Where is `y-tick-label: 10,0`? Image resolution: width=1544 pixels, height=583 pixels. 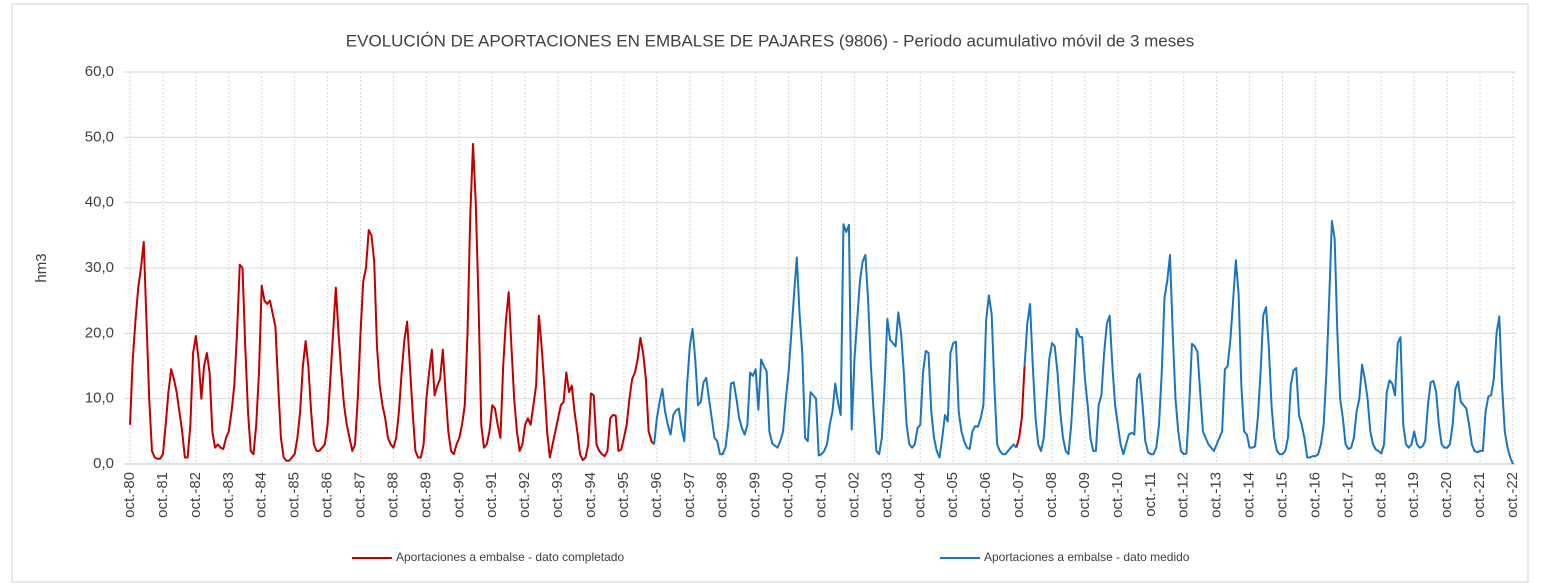 y-tick-label: 10,0 is located at coordinates (99, 398).